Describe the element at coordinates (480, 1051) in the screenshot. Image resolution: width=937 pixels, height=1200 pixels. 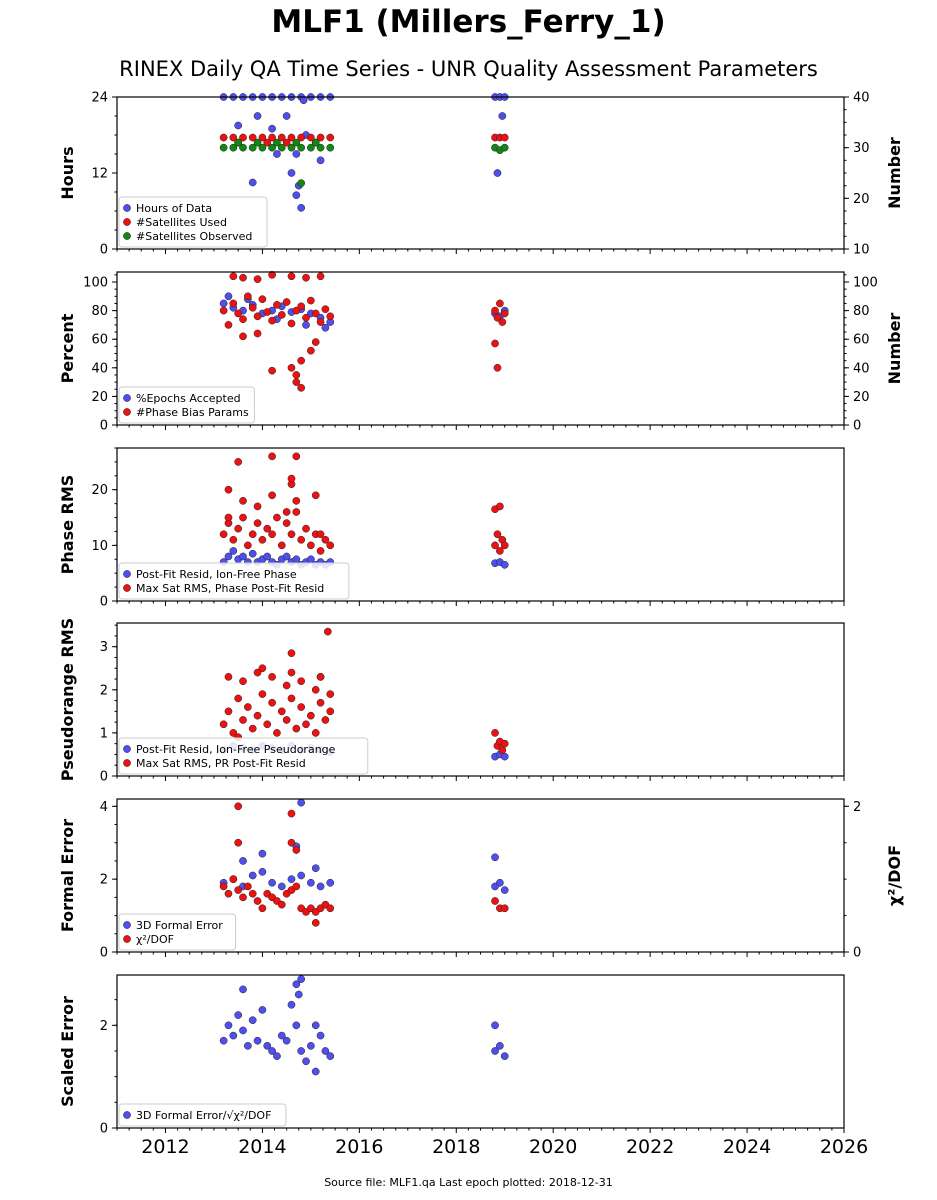
I see `plot-frame` at that location.